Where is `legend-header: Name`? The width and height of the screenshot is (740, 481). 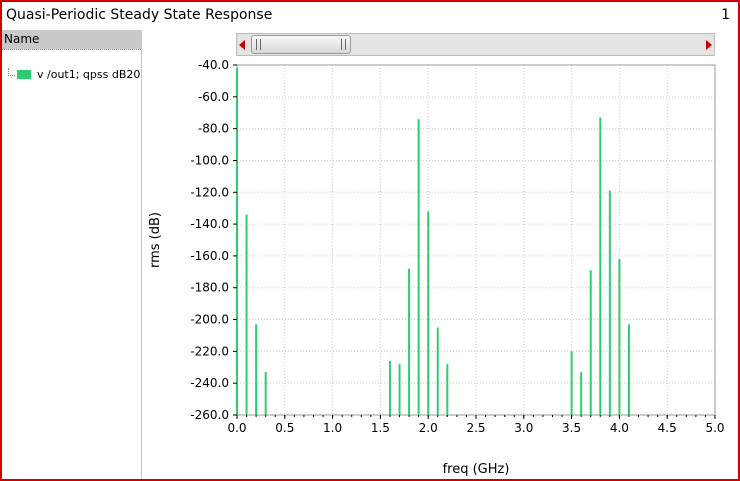
legend-header: Name is located at coordinates (71, 39).